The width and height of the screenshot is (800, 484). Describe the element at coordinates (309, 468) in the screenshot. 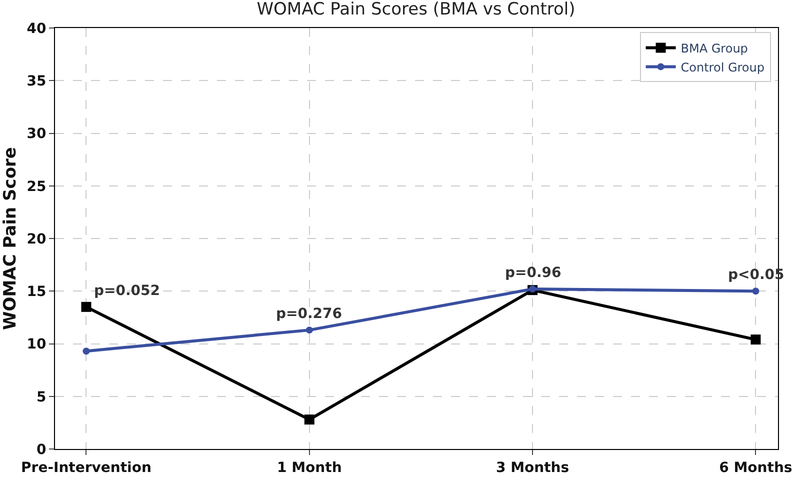

I see `x-tick-label: 1 Month` at that location.